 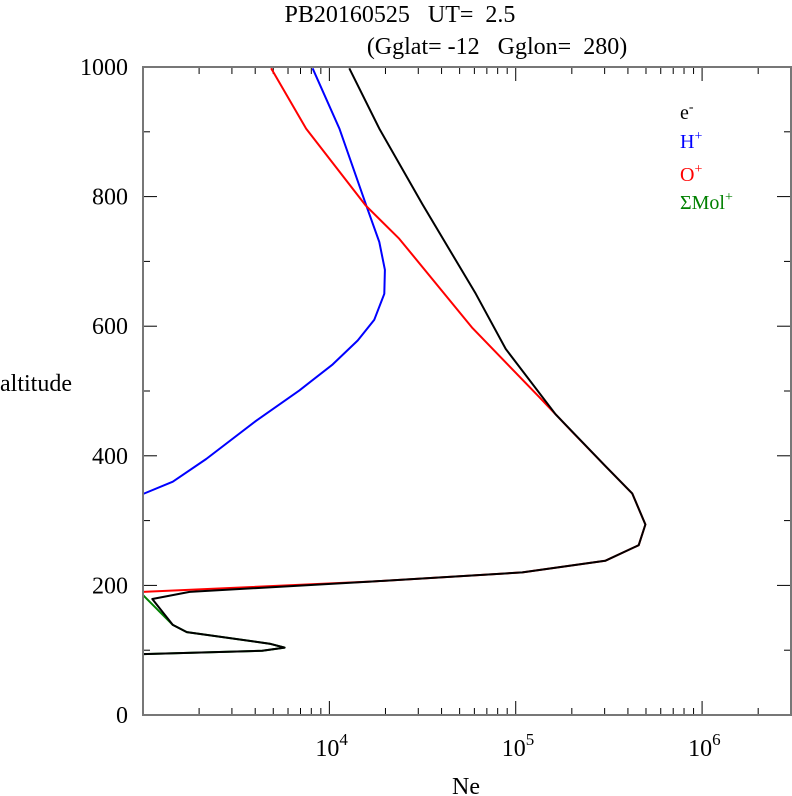 I want to click on y-axis-label: altitude, so click(x=36, y=384).